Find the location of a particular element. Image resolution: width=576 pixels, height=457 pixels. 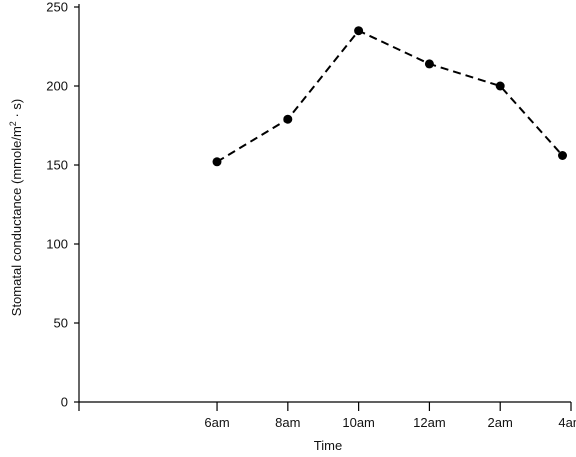

y-axis-title-main: Stomatal conductance (mmole/m is located at coordinates (16, 221).